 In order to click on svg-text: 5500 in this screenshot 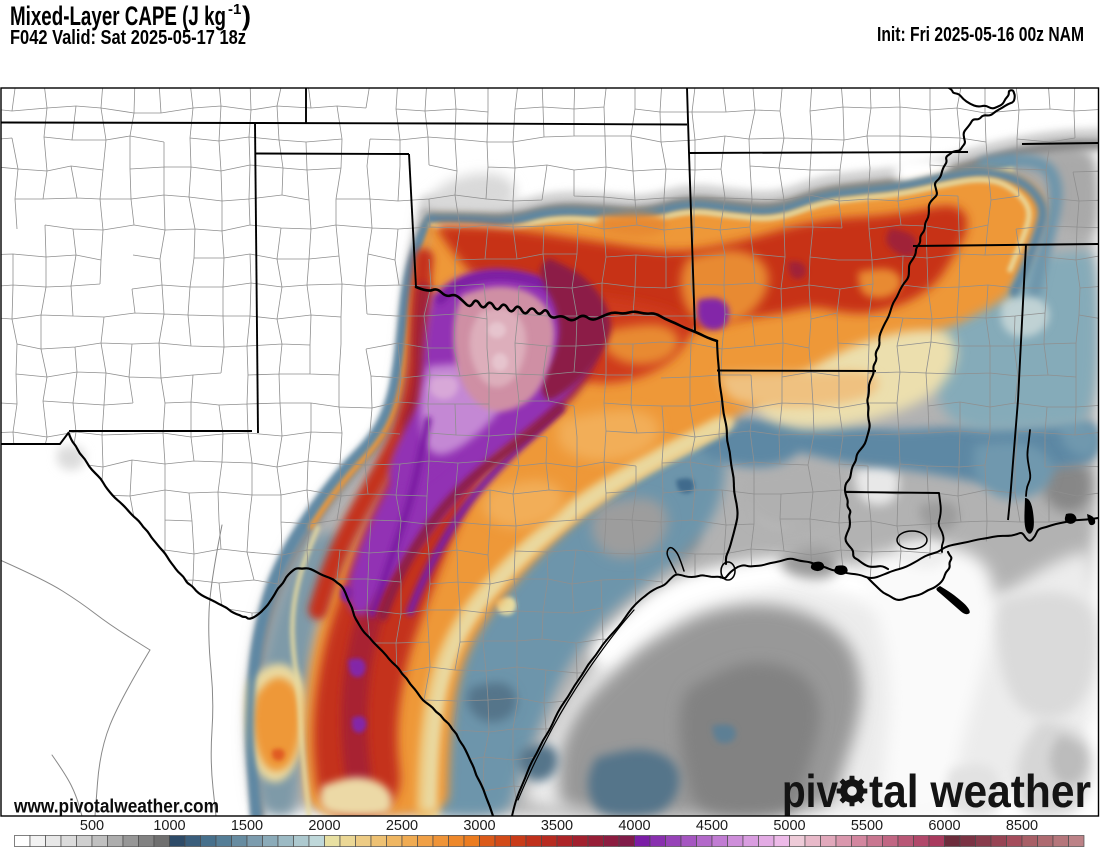, I will do `click(867, 826)`.